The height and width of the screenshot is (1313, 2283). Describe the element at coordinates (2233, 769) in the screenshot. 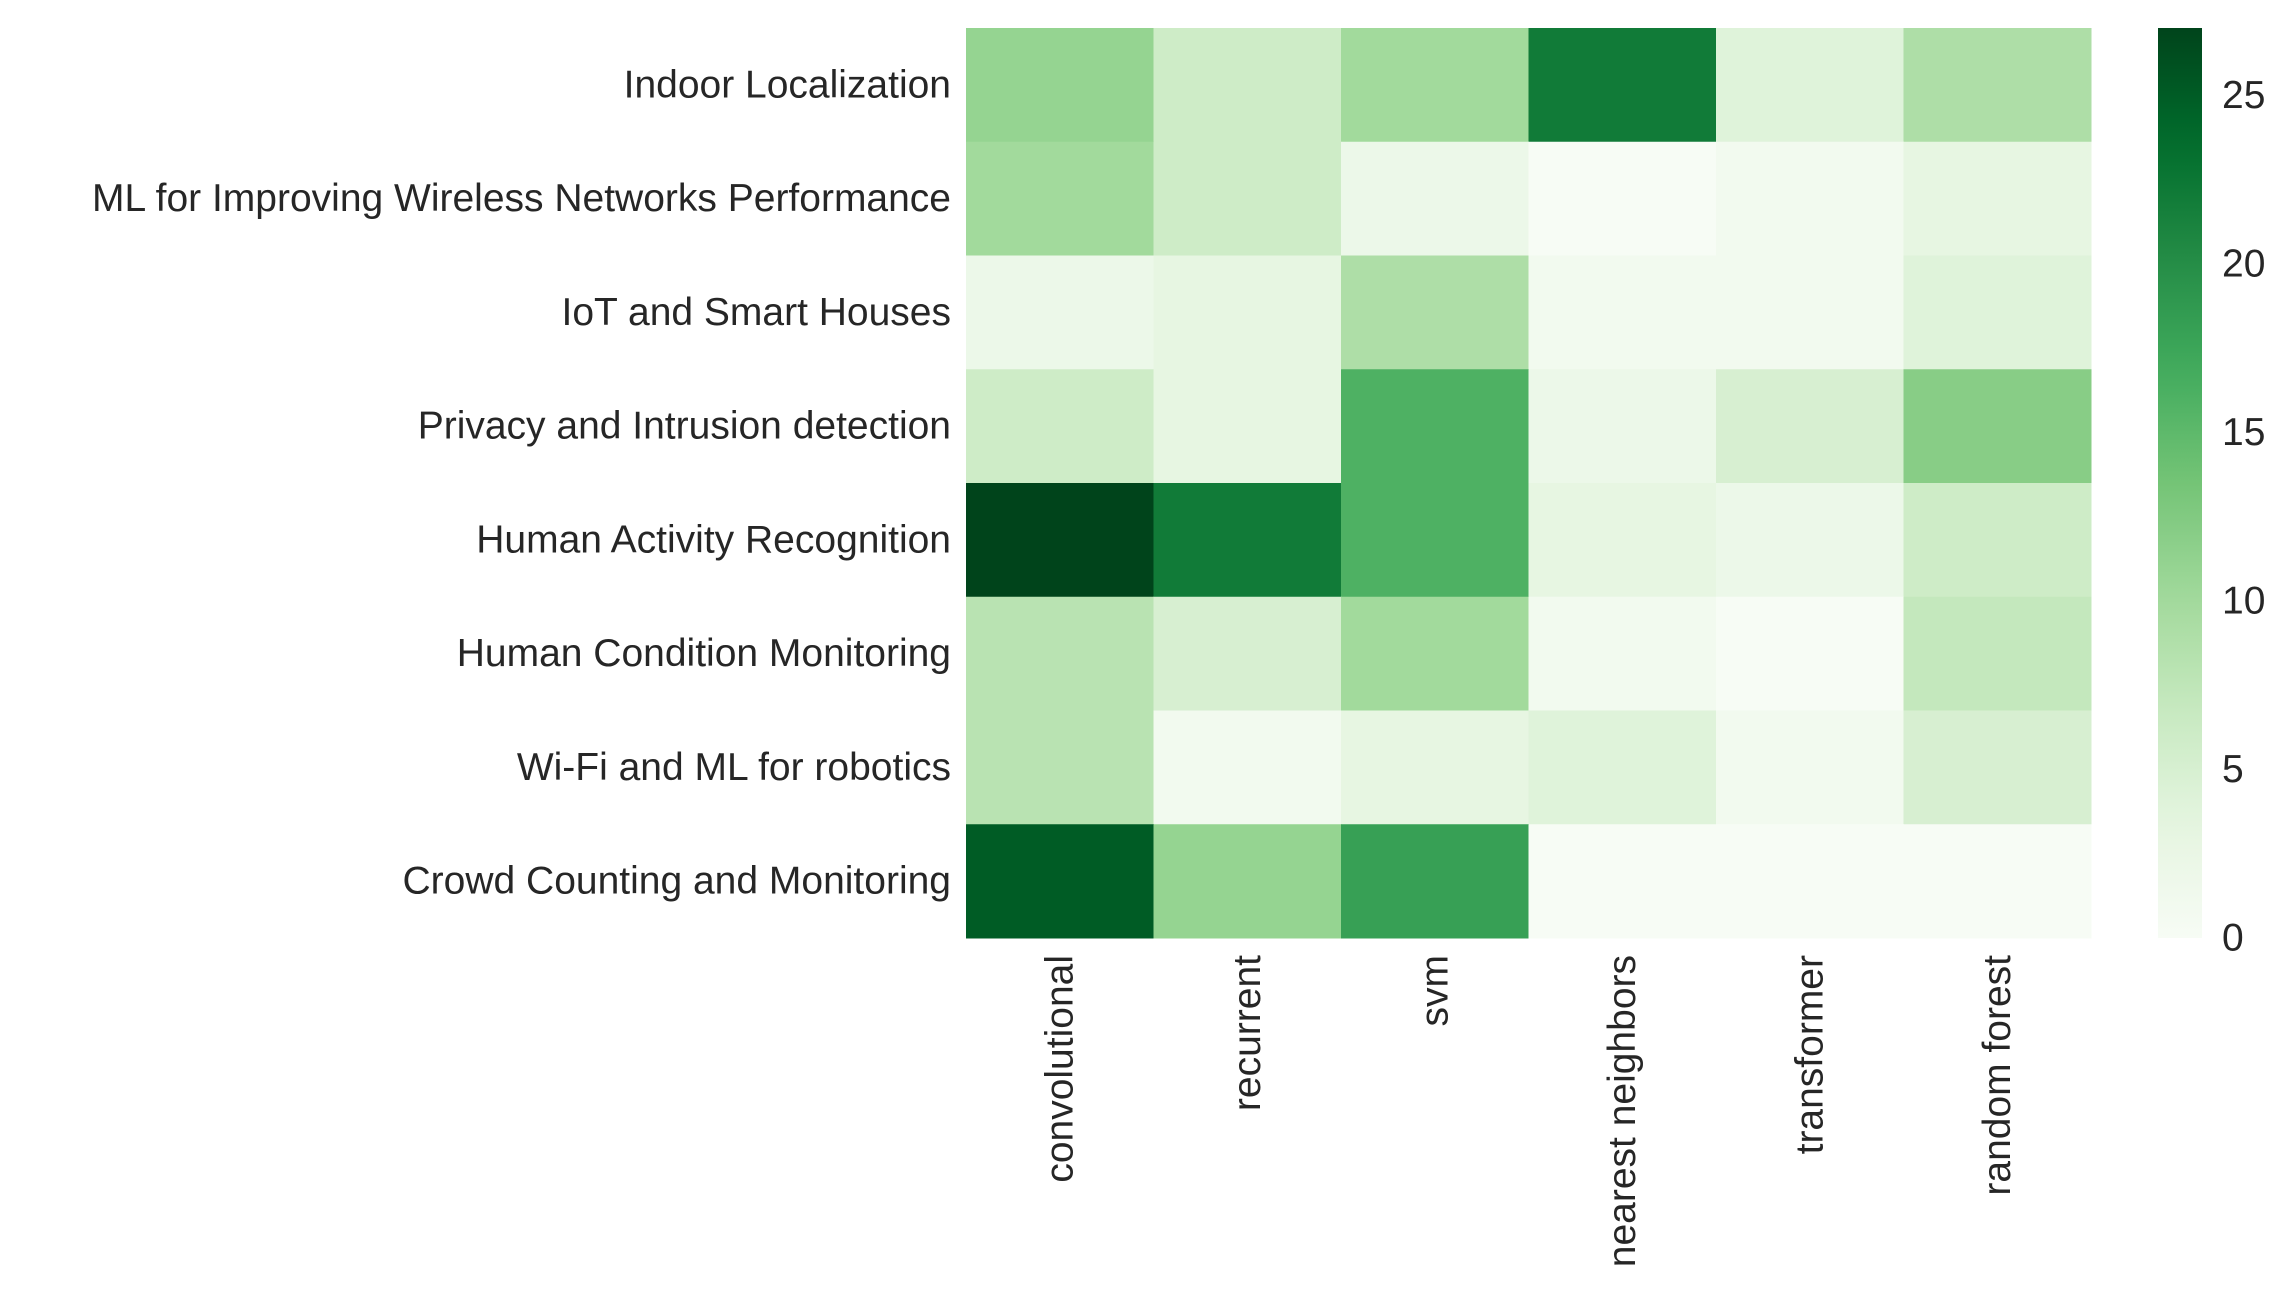

I see `colorbar-tick-label: 5` at that location.